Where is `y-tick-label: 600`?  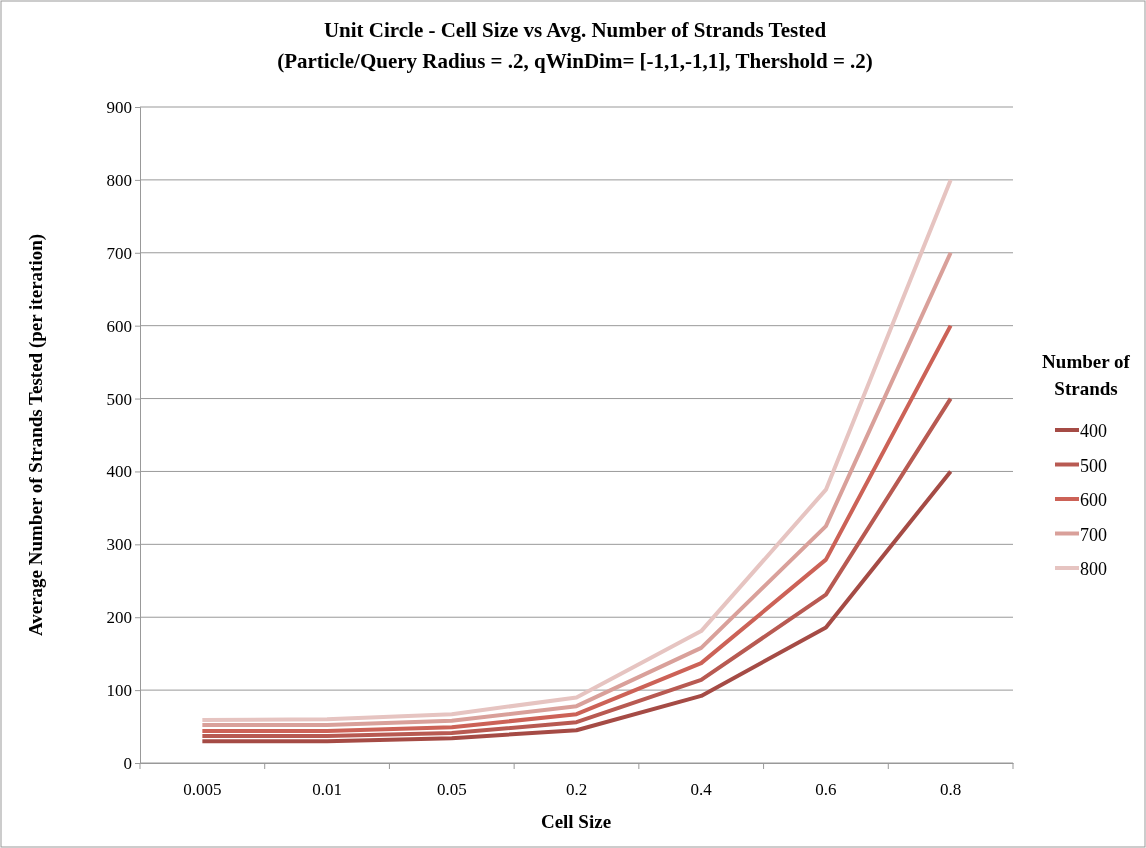 y-tick-label: 600 is located at coordinates (119, 326).